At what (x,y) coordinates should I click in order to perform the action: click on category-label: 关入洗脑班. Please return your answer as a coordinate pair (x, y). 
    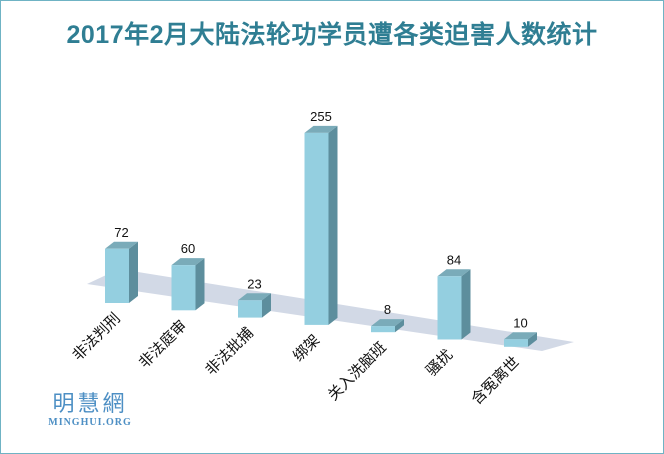
    Looking at the image, I should click on (357, 371).